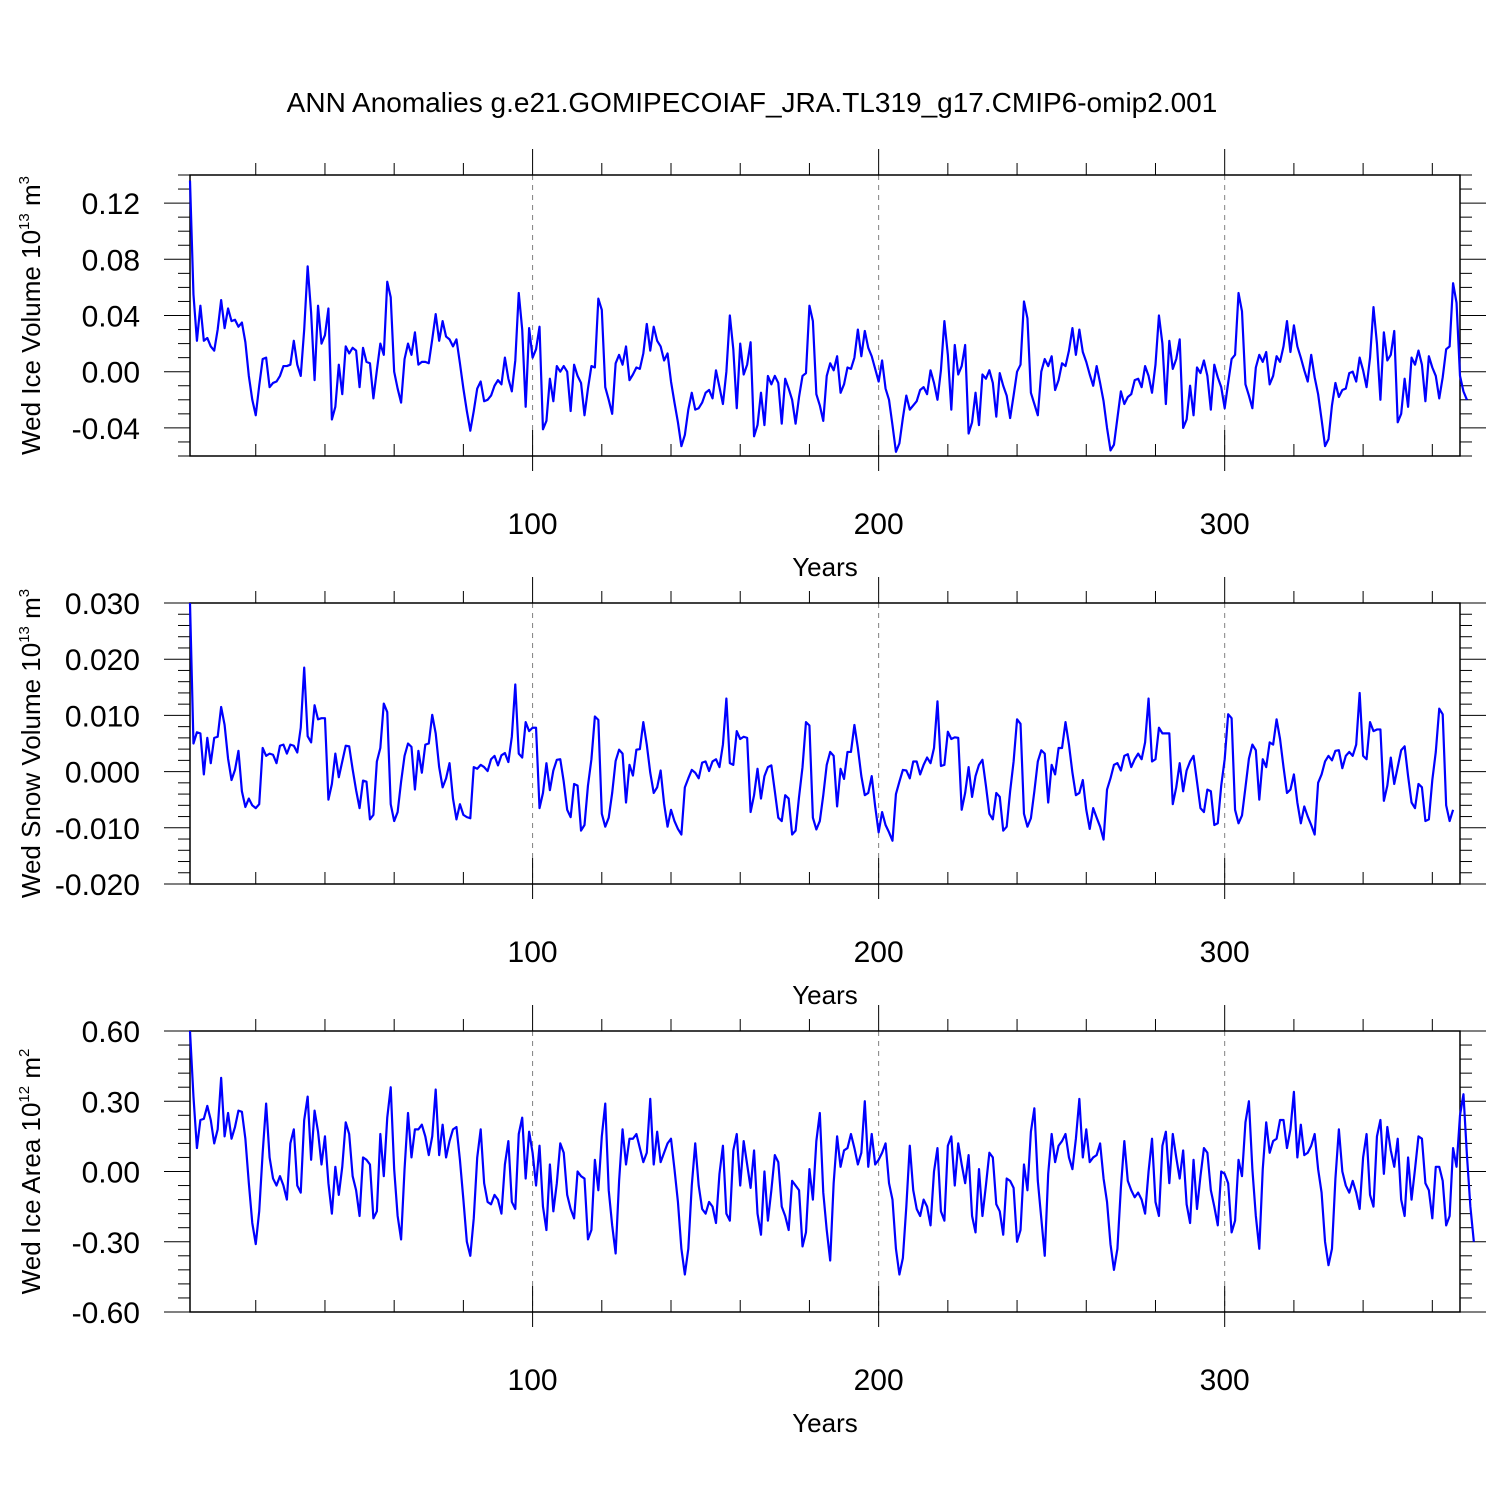 The image size is (1500, 1500). Describe the element at coordinates (111, 317) in the screenshot. I see `ice-volume-ytick-label: 0.04` at that location.